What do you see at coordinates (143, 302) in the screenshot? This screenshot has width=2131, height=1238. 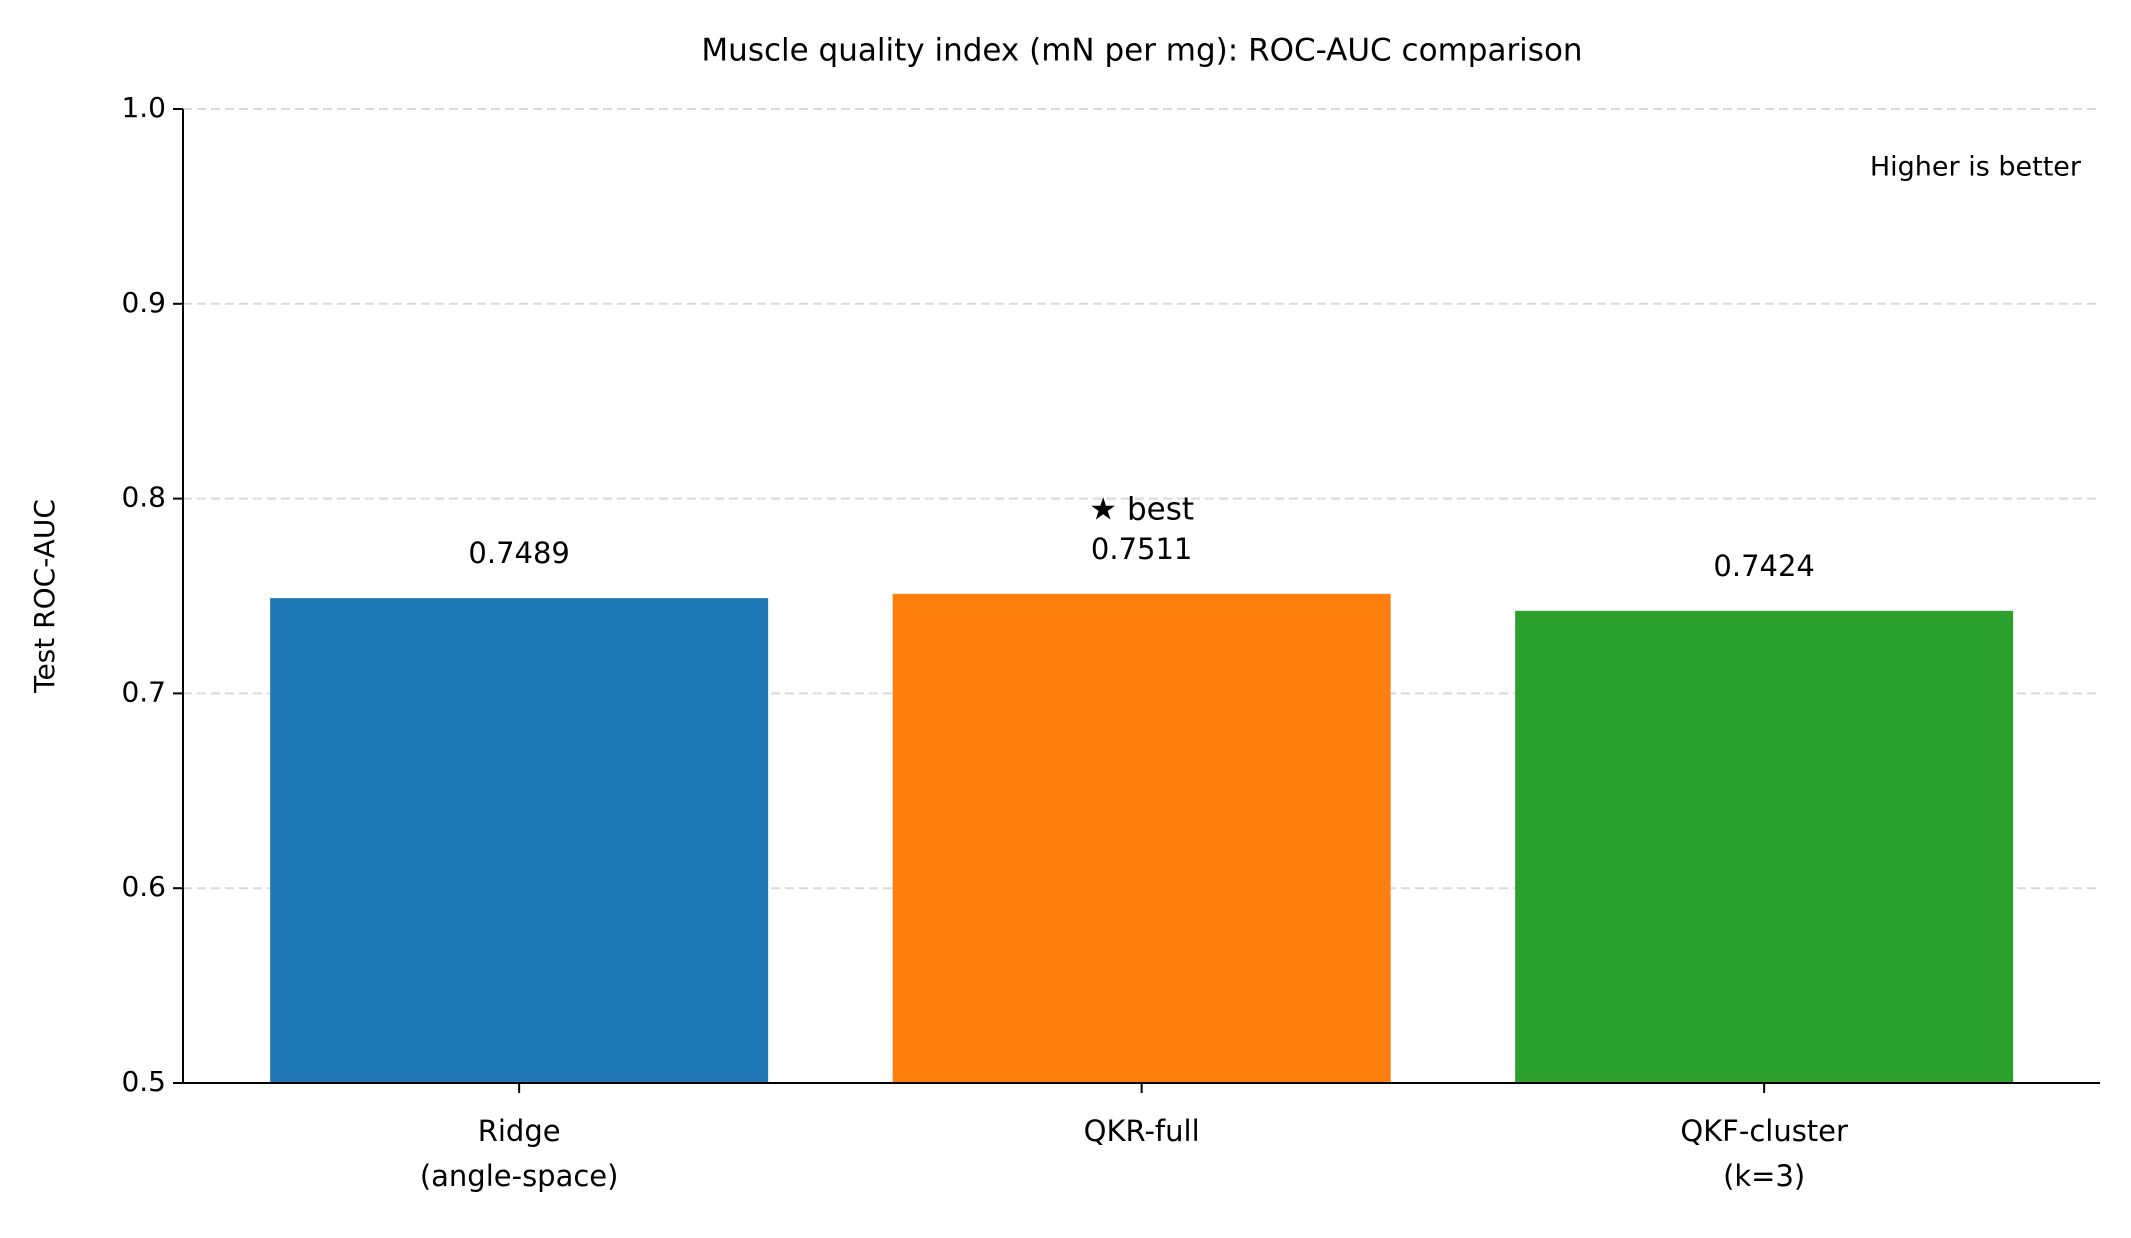 I see `y-tick-label: 0.9` at bounding box center [143, 302].